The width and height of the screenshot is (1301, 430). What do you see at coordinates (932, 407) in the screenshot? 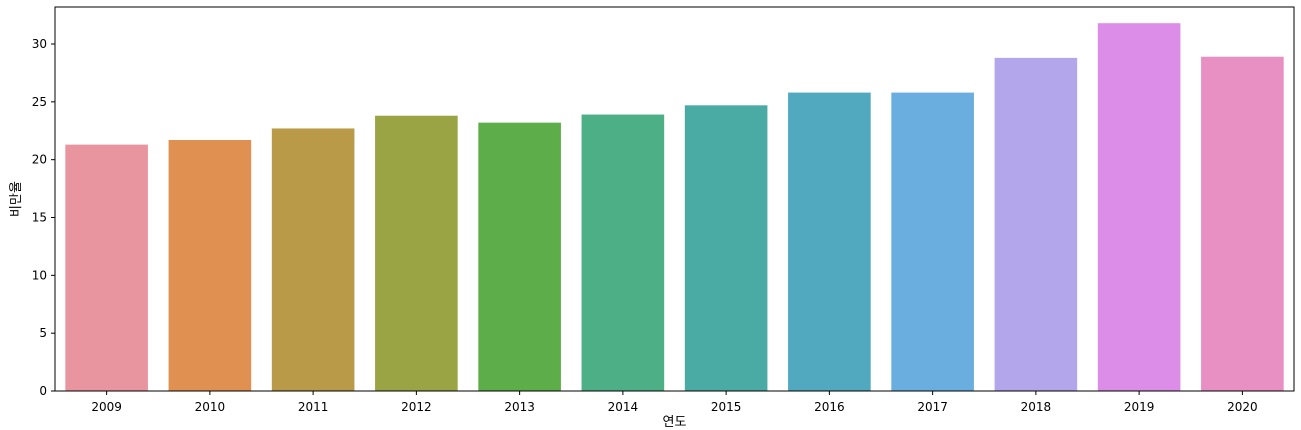
I see `x-tick-label: 2017` at bounding box center [932, 407].